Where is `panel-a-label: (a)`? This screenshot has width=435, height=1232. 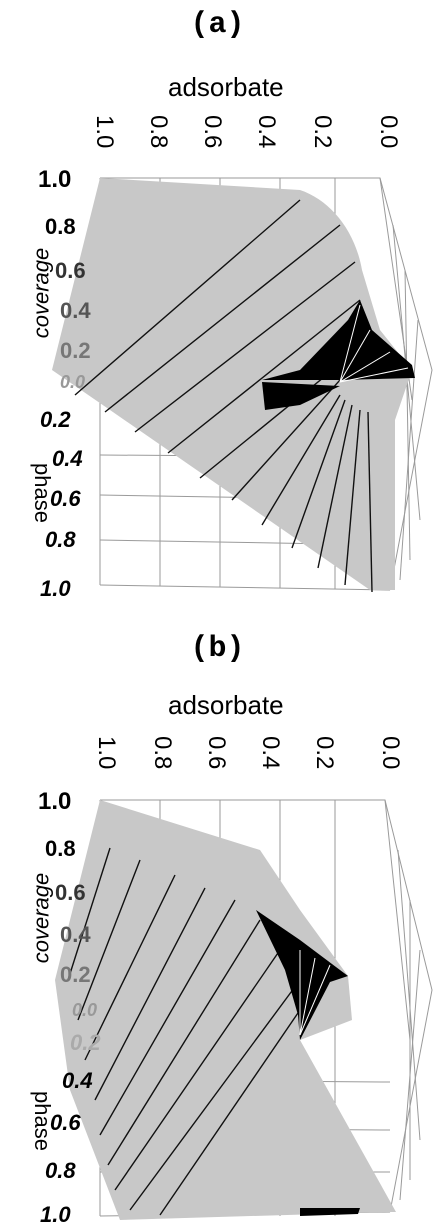 panel-a-label: (a) is located at coordinates (217, 25).